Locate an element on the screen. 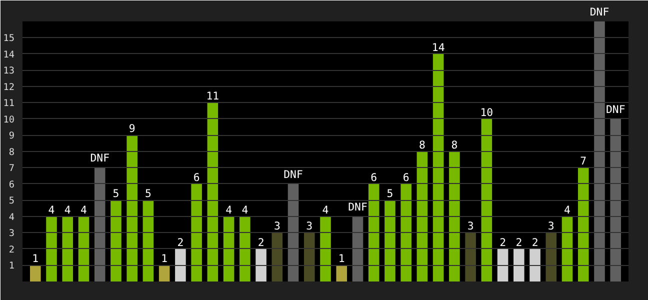  y-tick-label: 11 is located at coordinates (8, 104).